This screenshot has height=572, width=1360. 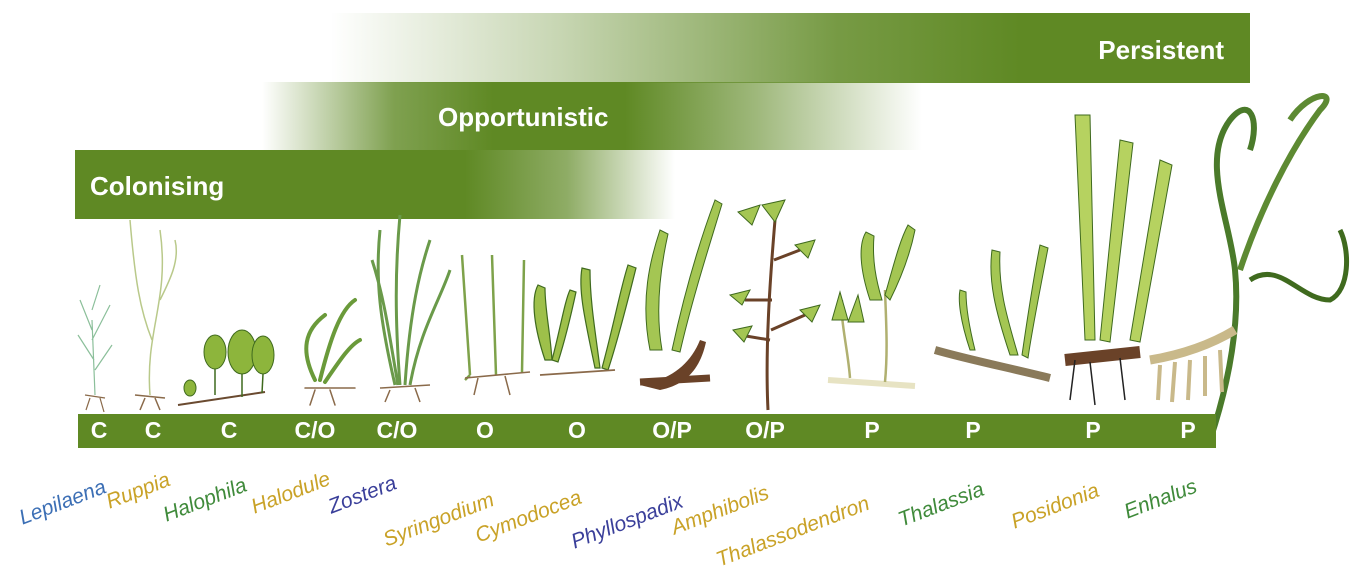 What do you see at coordinates (585, 320) in the screenshot?
I see `cymodocea-plant-icon` at bounding box center [585, 320].